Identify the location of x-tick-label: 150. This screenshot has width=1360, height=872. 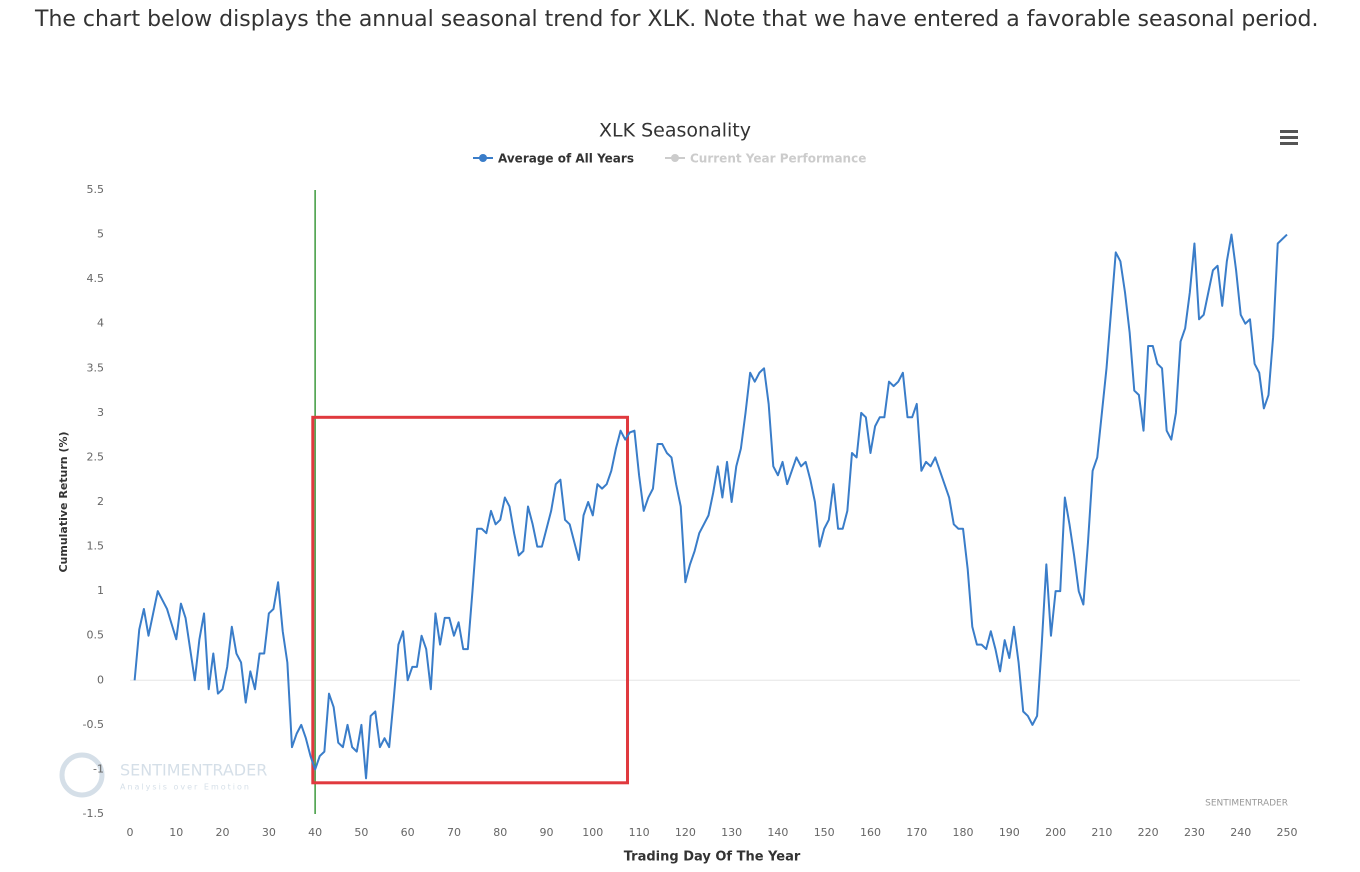
(824, 832).